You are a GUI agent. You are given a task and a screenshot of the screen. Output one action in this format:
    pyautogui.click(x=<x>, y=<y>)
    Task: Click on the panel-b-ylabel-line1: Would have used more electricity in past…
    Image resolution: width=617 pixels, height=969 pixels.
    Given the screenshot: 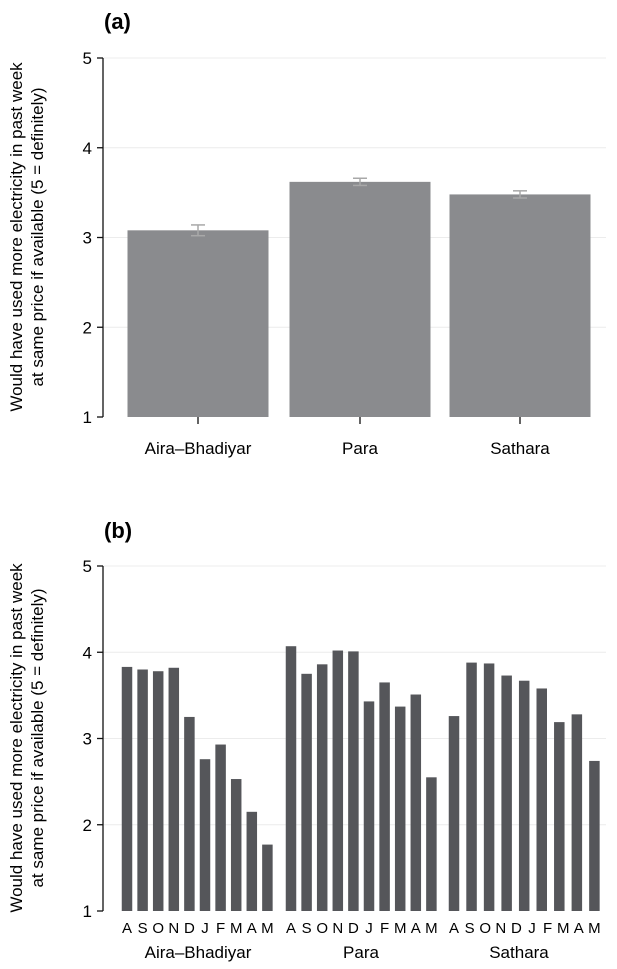 What is the action you would take?
    pyautogui.click(x=16, y=738)
    